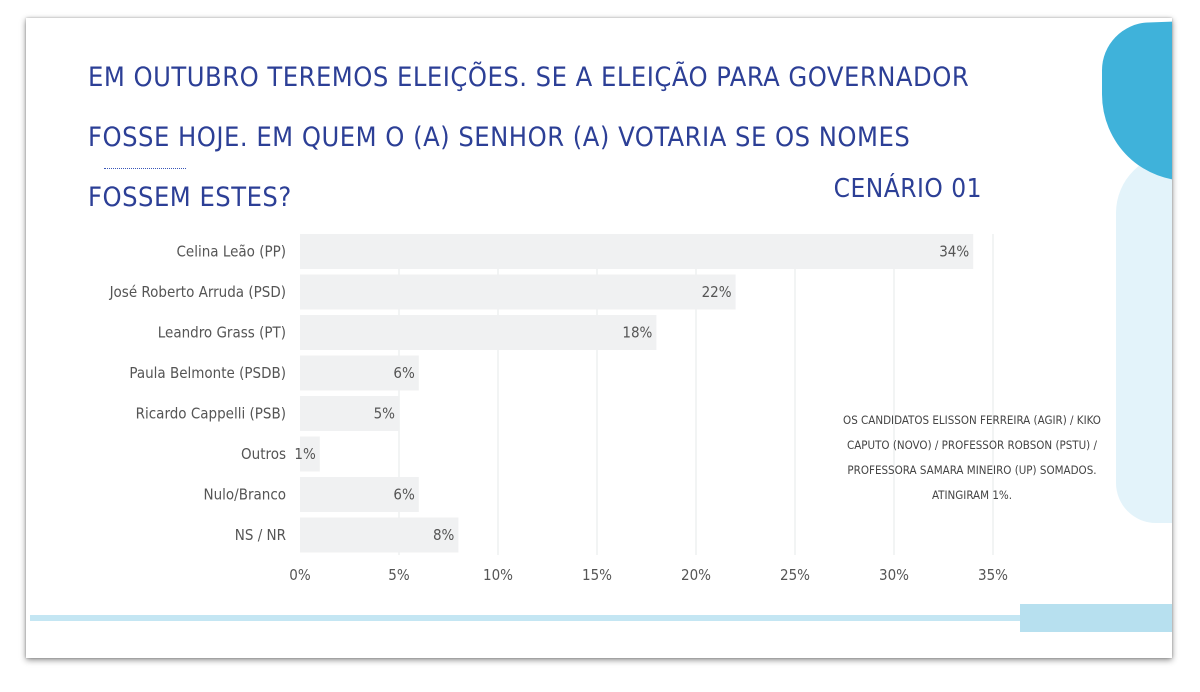 Image resolution: width=1200 pixels, height=692 pixels. Describe the element at coordinates (207, 373) in the screenshot. I see `category-label: Paula Belmonte (PSDB)` at that location.